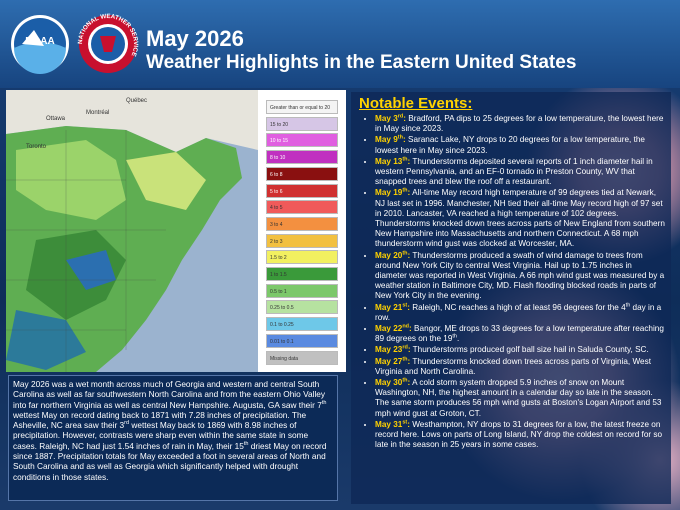 Image resolution: width=680 pixels, height=510 pixels. Describe the element at coordinates (302, 240) in the screenshot. I see `legend-entry: 2 to 3` at that location.